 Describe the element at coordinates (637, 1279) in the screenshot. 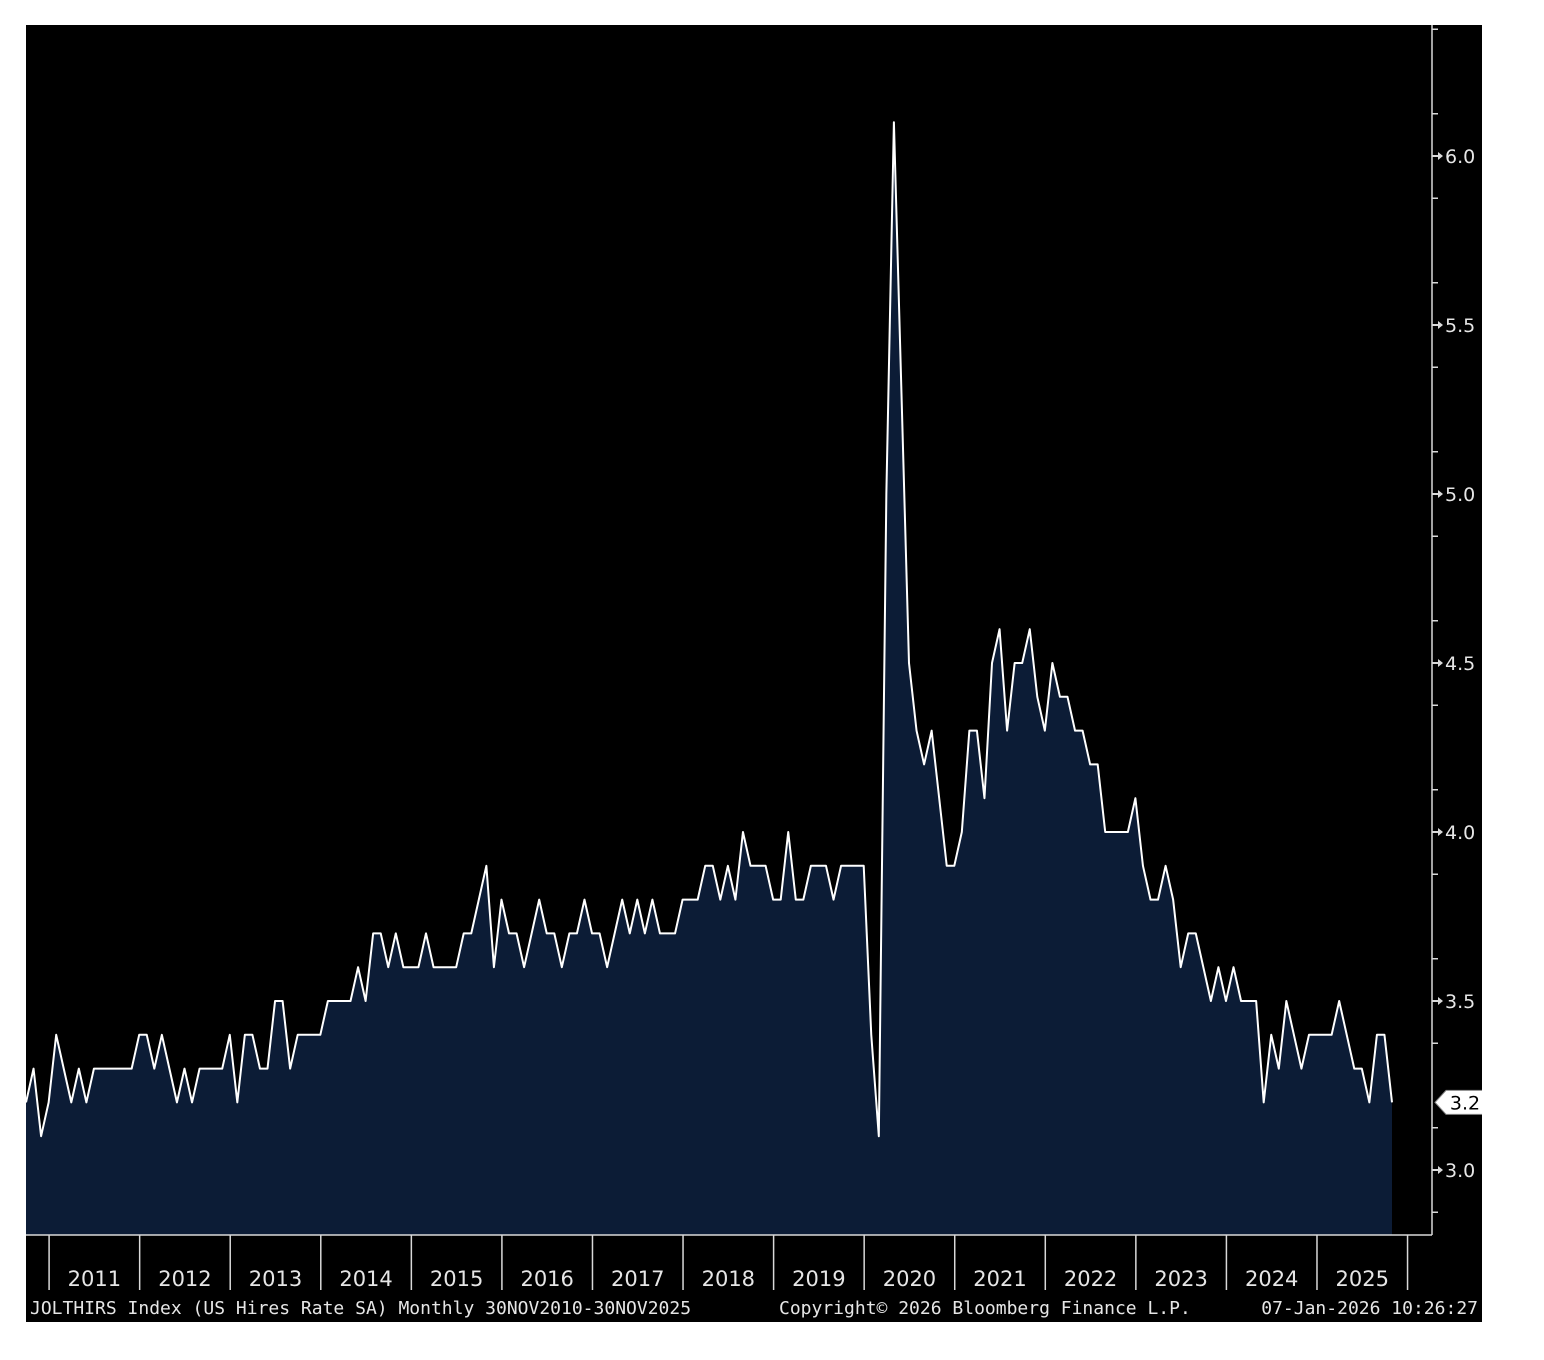

I see `x-year-label: 2017` at that location.